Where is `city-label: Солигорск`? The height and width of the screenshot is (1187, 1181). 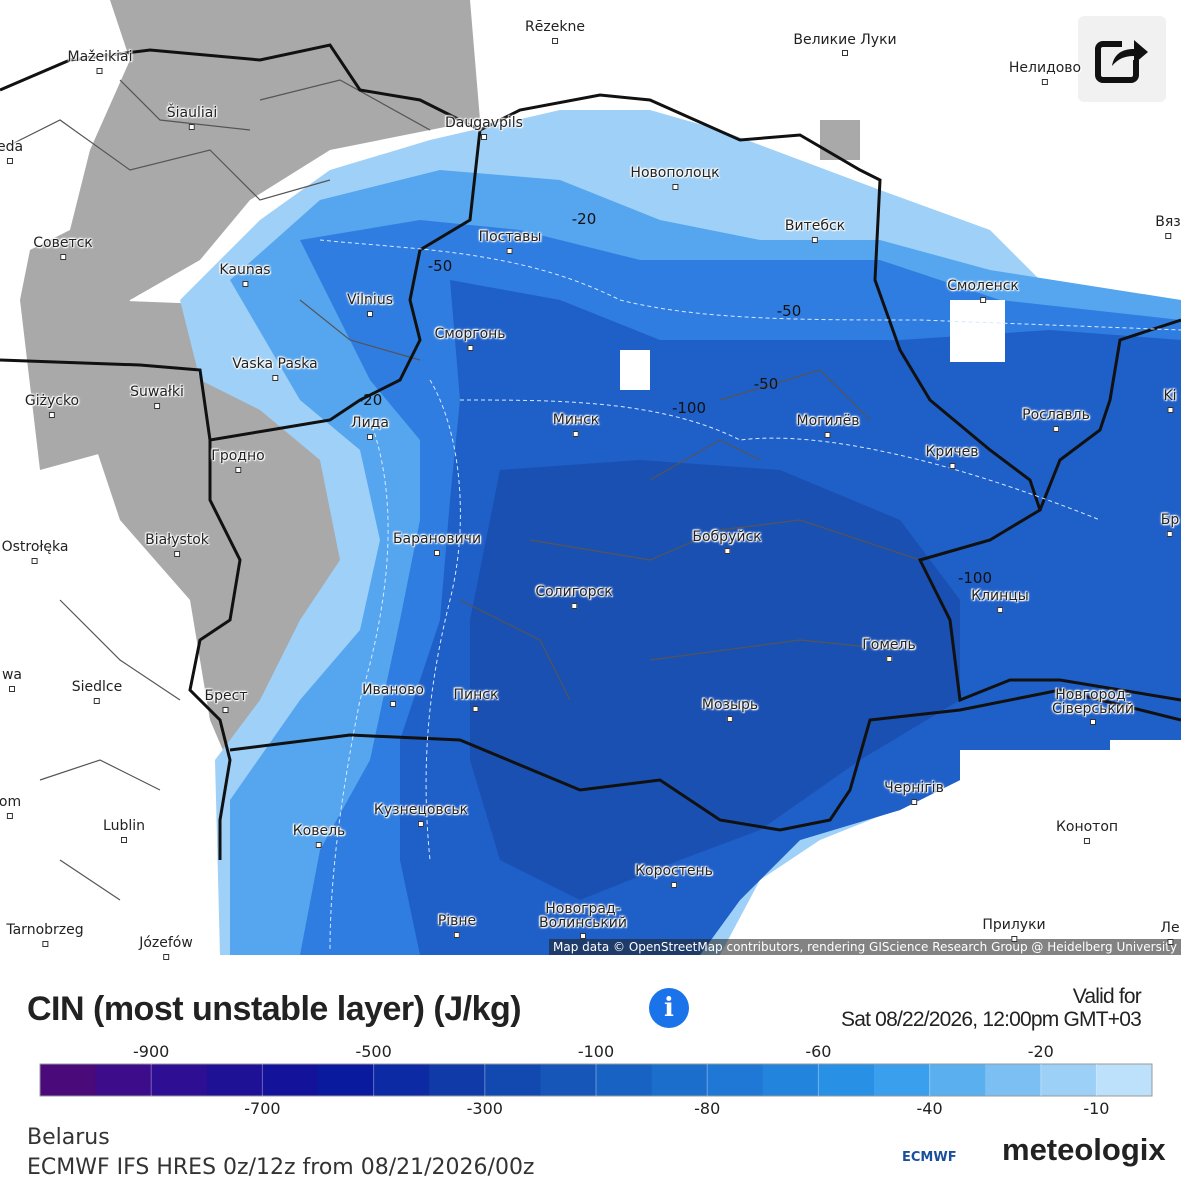 city-label: Солигорск is located at coordinates (574, 596).